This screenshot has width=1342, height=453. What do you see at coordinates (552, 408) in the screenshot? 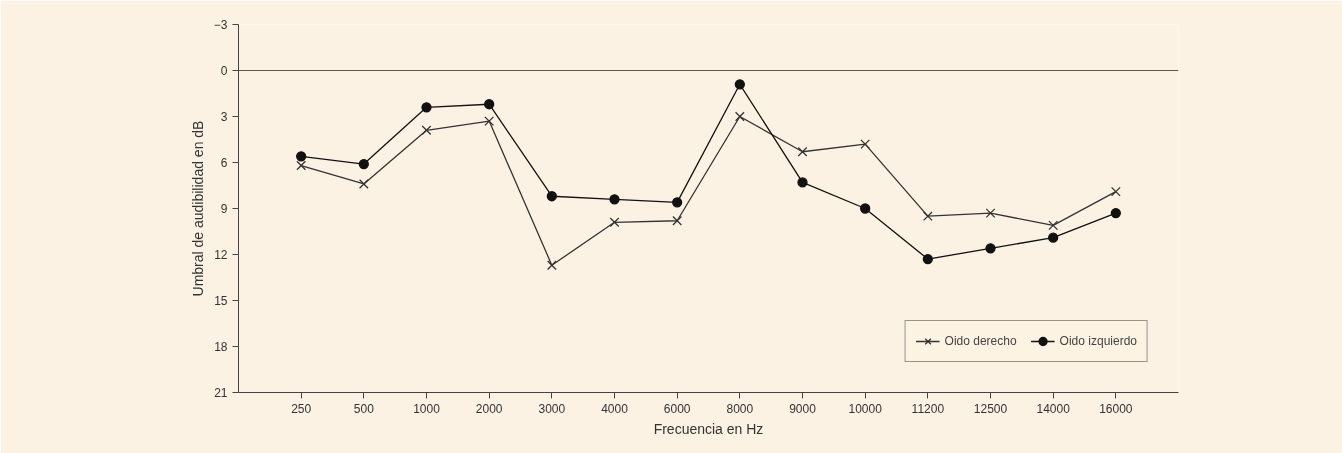
I see `x-tick-label: 3000` at bounding box center [552, 408].